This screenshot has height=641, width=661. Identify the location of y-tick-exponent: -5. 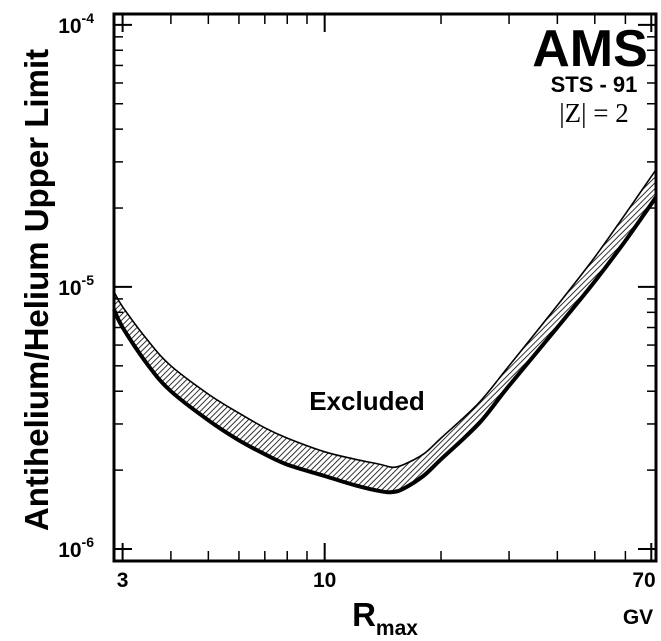
(88, 280).